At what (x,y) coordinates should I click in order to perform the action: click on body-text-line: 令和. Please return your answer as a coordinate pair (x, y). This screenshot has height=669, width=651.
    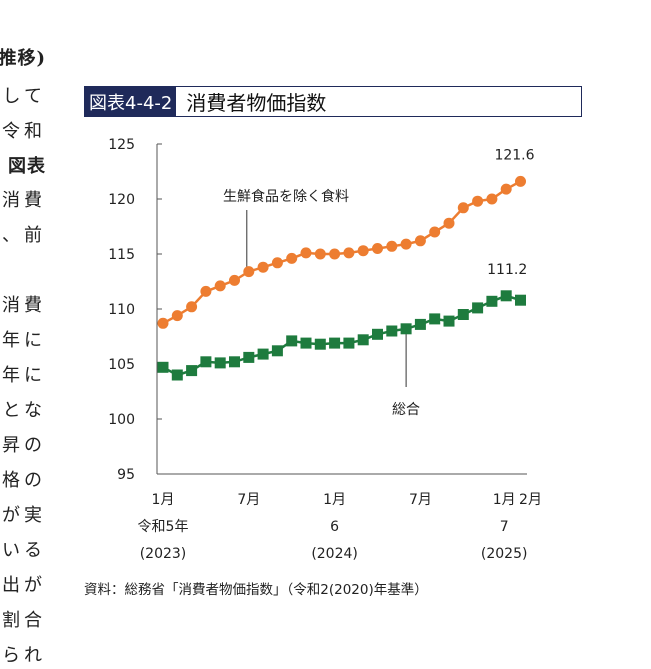
    Looking at the image, I should click on (24, 131).